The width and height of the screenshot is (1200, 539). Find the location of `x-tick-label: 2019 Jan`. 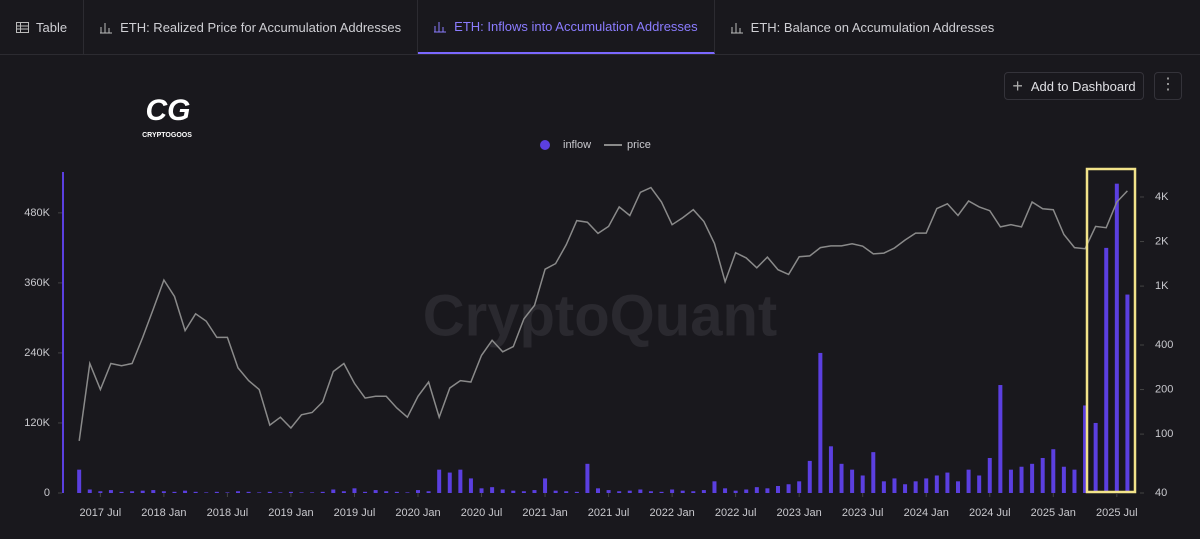

x-tick-label: 2019 Jan is located at coordinates (290, 513).